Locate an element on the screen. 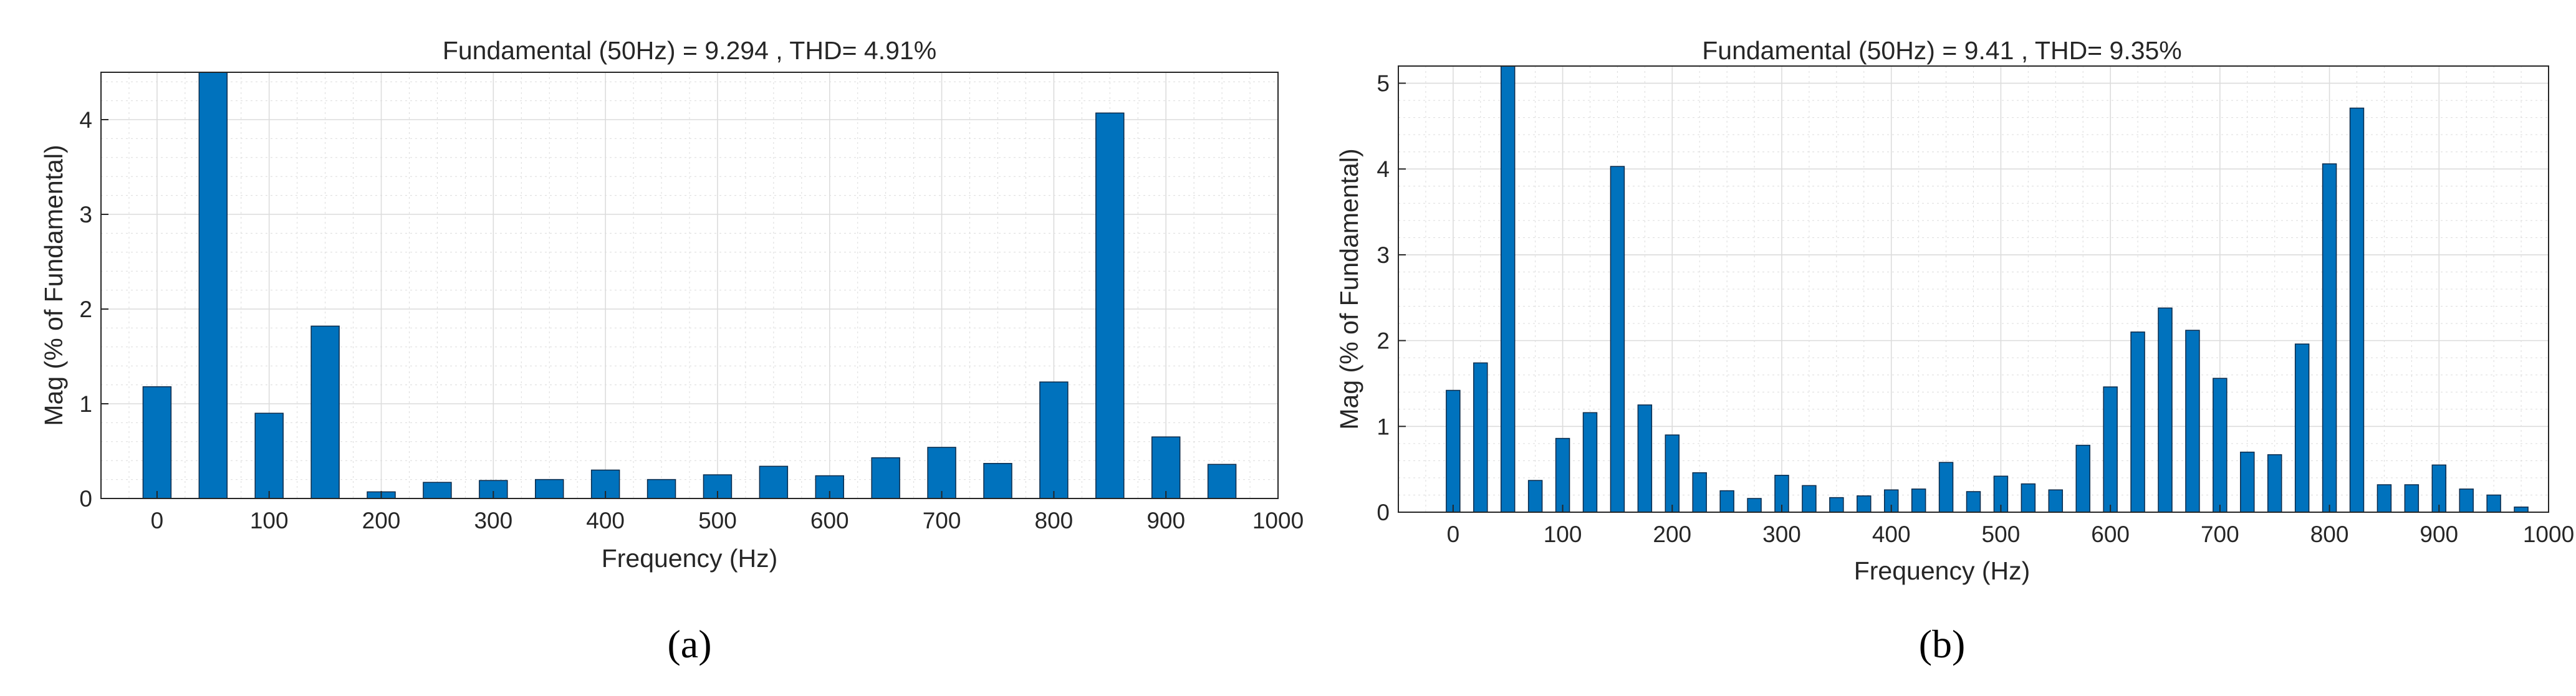 The image size is (2576, 696). y-axis-label-a: Mag (% of Fundamental) is located at coordinates (53, 285).